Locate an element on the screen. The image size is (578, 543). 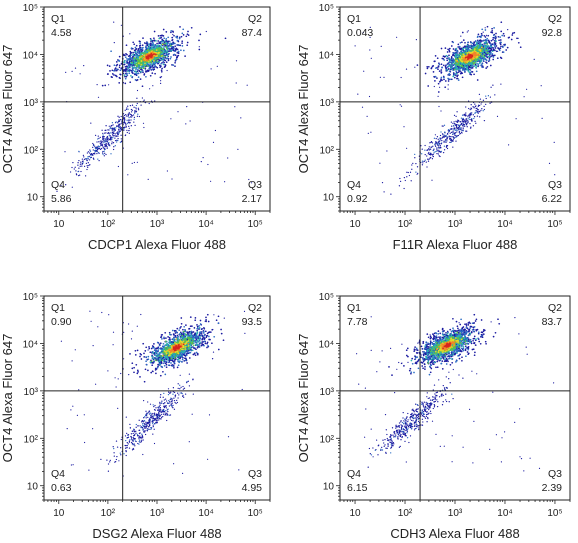
event-dots is located at coordinates (455, 108).